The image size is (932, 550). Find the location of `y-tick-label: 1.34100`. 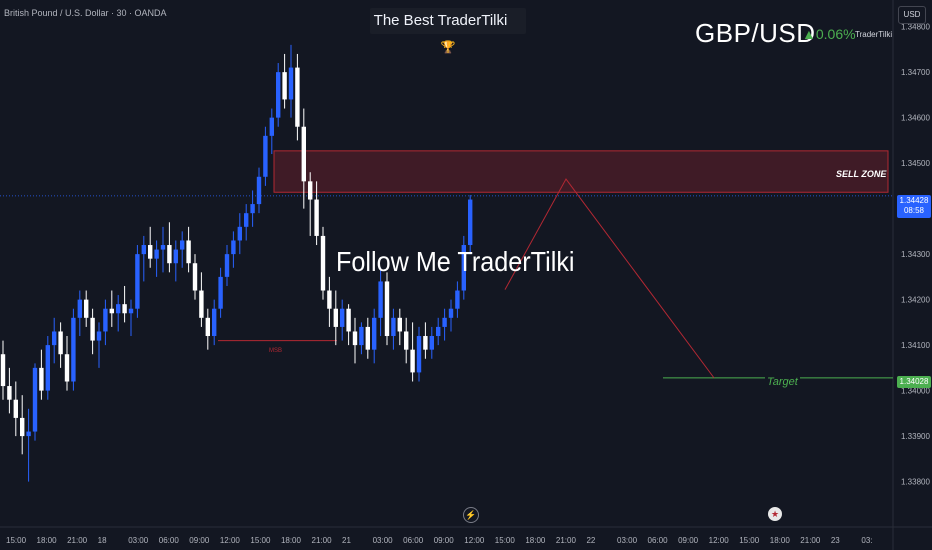

y-tick-label: 1.34100 is located at coordinates (915, 345).